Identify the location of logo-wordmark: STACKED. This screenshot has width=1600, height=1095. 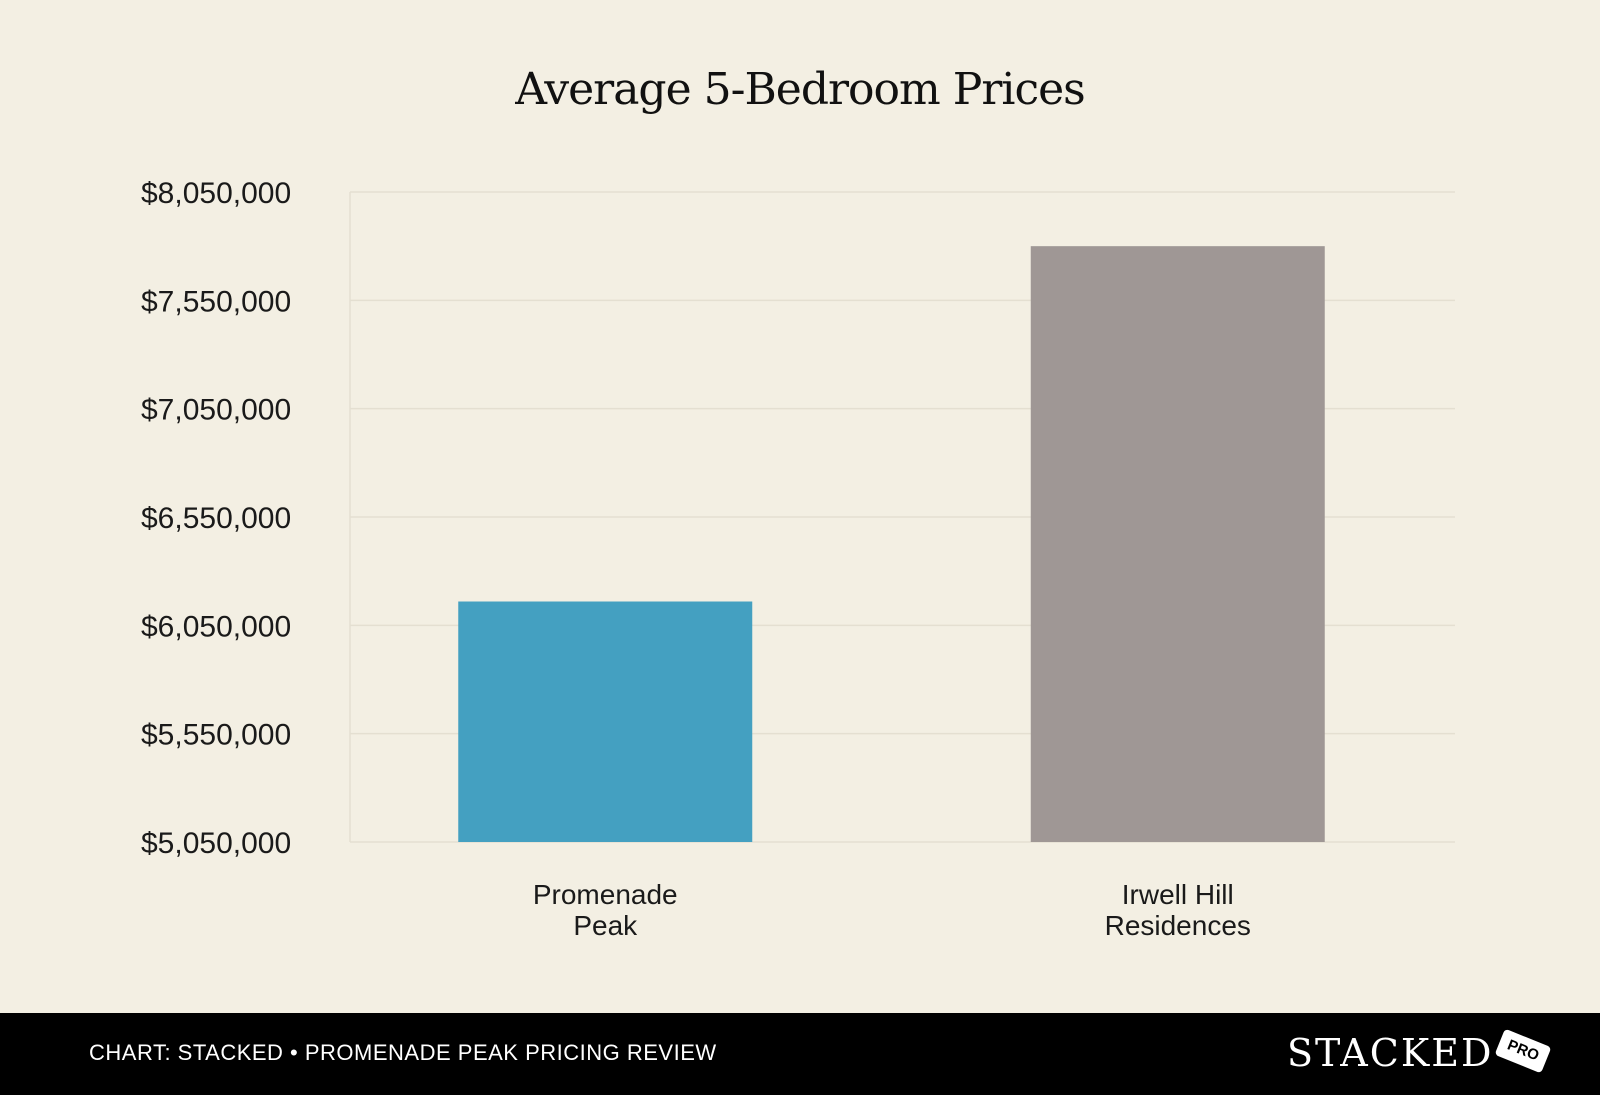
(1390, 1053).